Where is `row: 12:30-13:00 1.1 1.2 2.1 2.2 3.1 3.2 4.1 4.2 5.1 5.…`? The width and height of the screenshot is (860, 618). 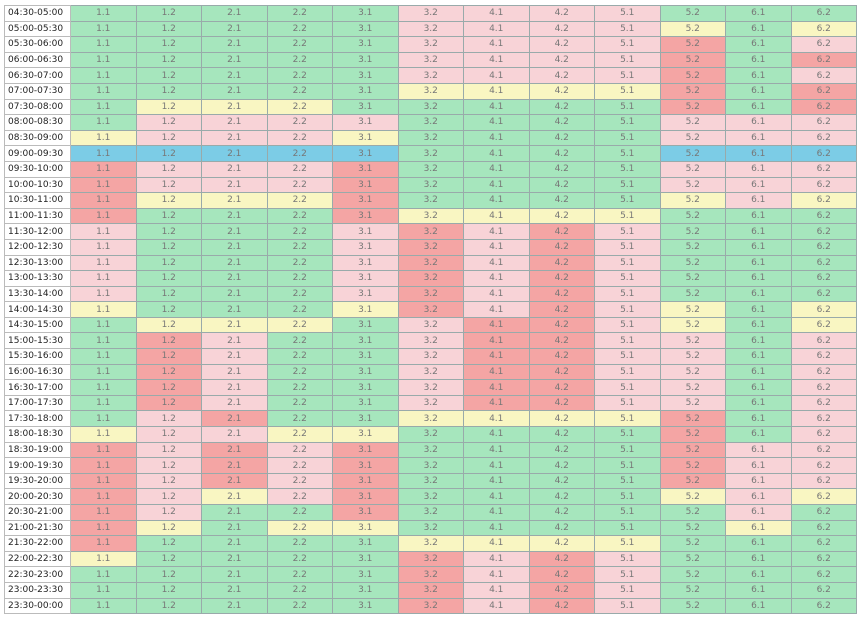
row: 12:30-13:00 1.1 1.2 2.1 2.2 3.1 3.2 4.1 4.2 5.1 5.… is located at coordinates (430, 263).